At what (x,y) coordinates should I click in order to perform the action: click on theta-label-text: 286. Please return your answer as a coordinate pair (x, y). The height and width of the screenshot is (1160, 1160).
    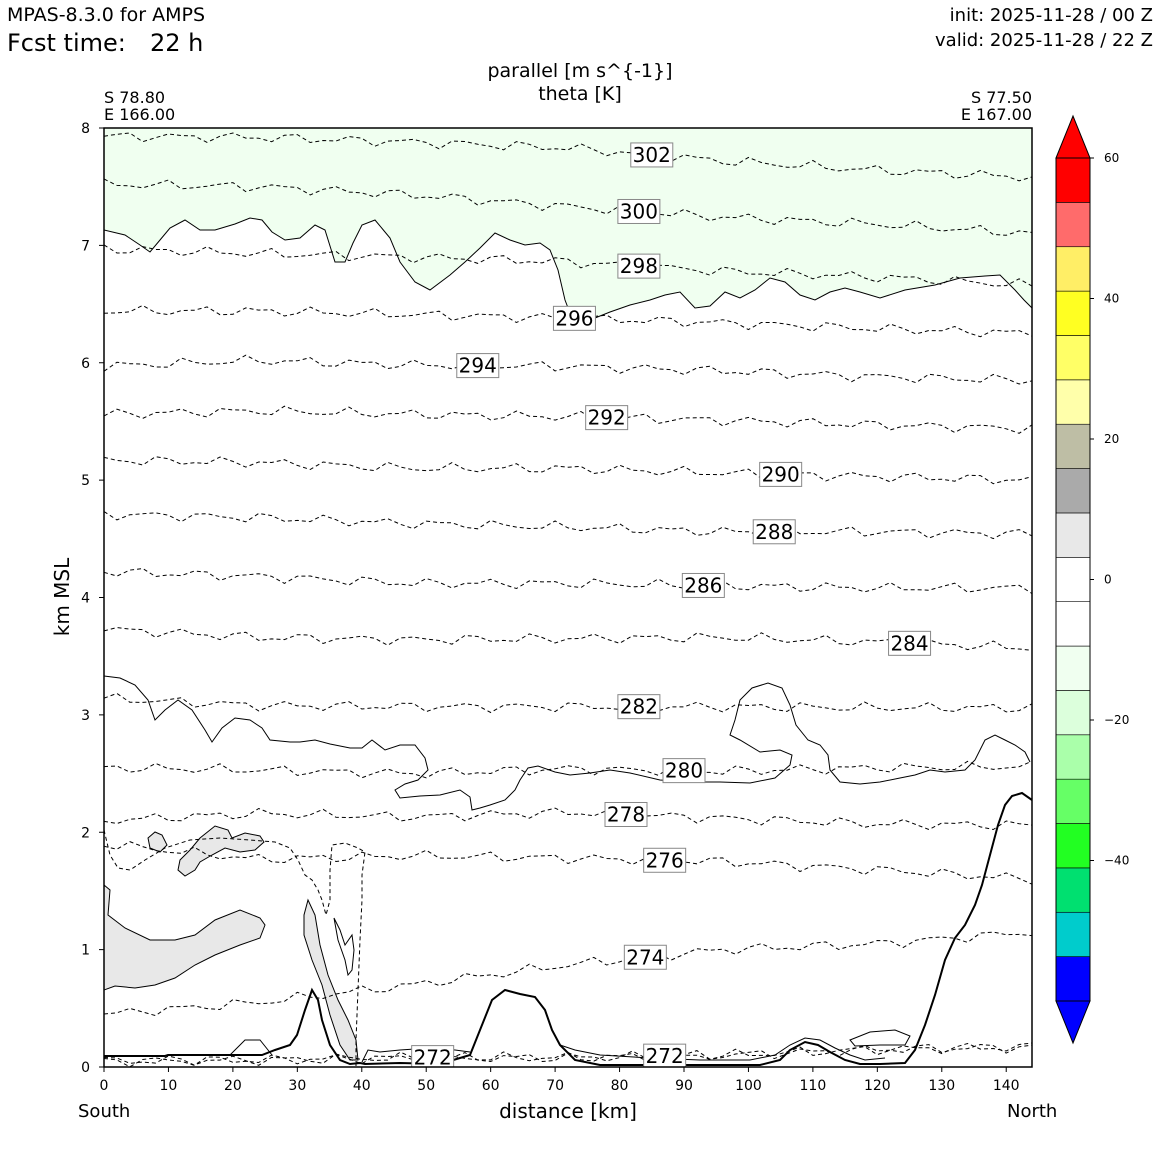
    Looking at the image, I should click on (703, 585).